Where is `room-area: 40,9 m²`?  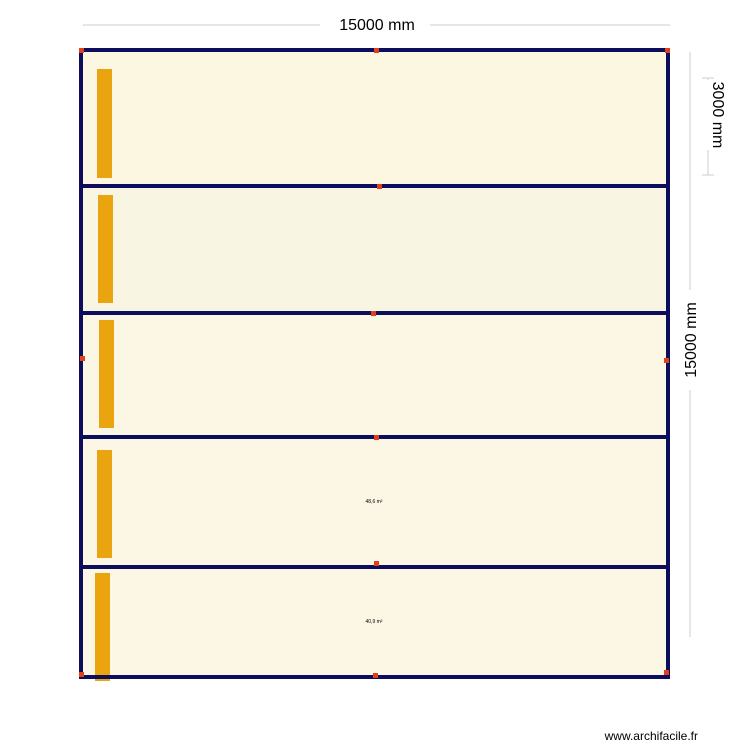 room-area: 40,9 m² is located at coordinates (374, 622).